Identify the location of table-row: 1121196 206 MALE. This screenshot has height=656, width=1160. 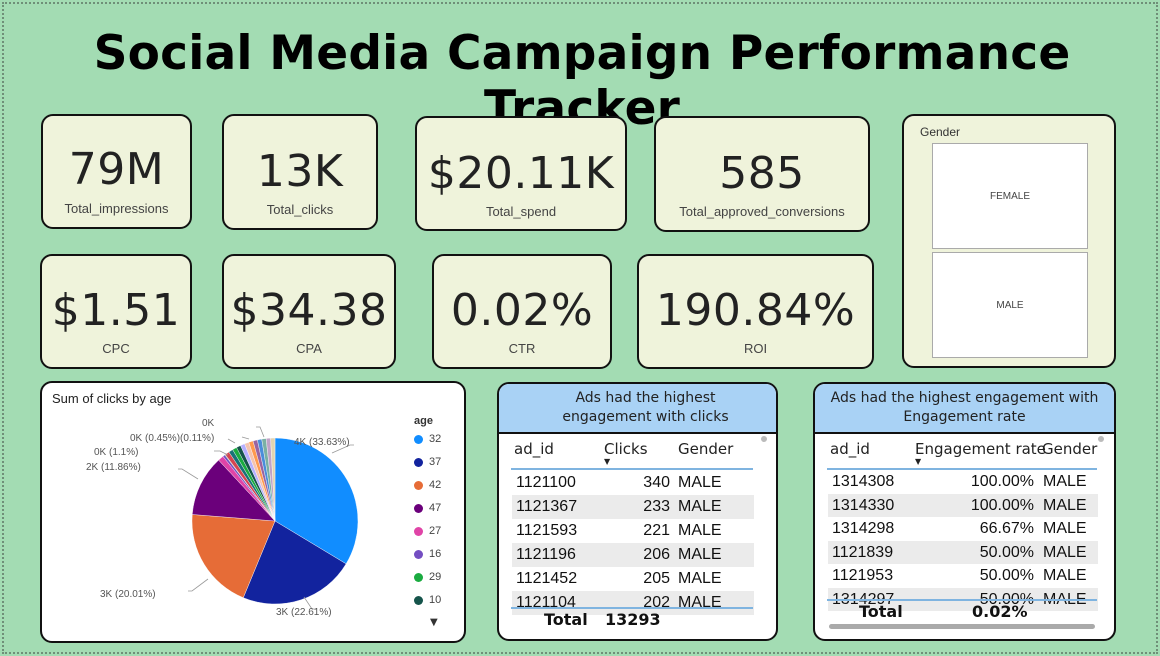
(633, 555).